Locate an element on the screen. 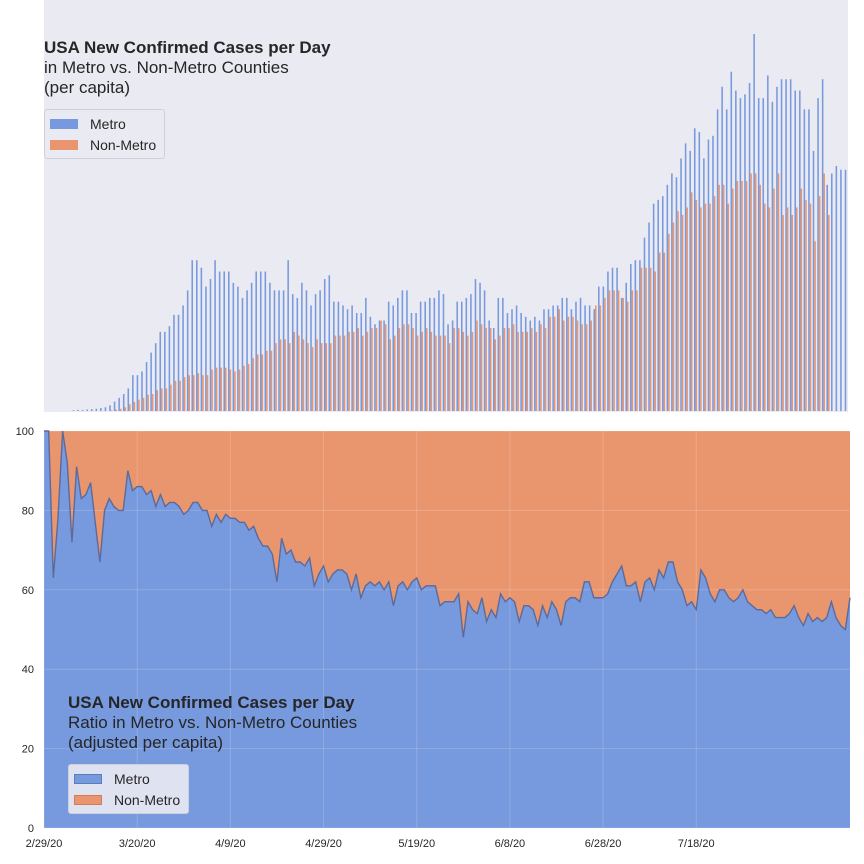  top-chart-legend: Metro Non-Metro is located at coordinates (105, 134).